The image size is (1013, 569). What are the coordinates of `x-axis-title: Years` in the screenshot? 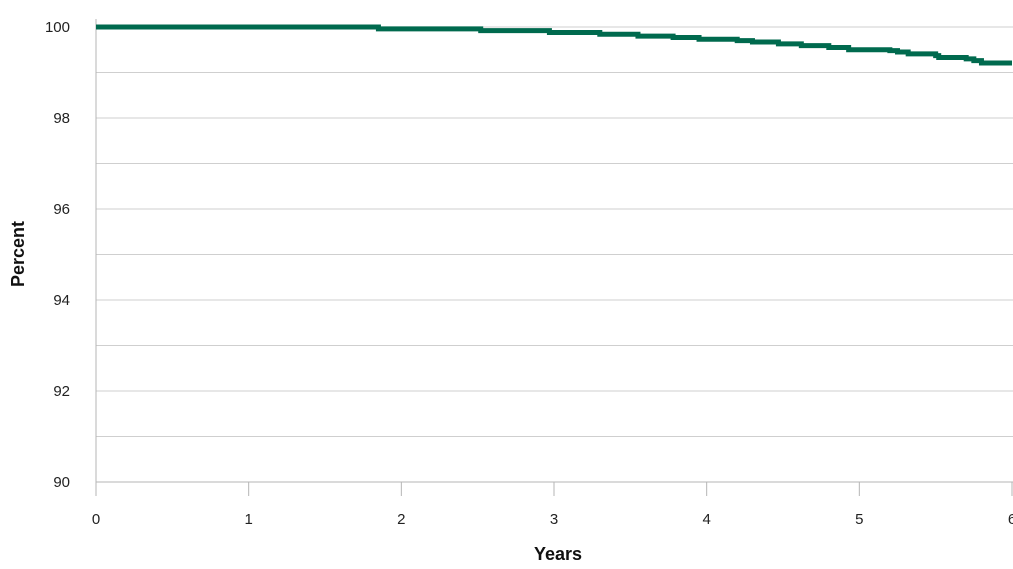 It's located at (558, 554).